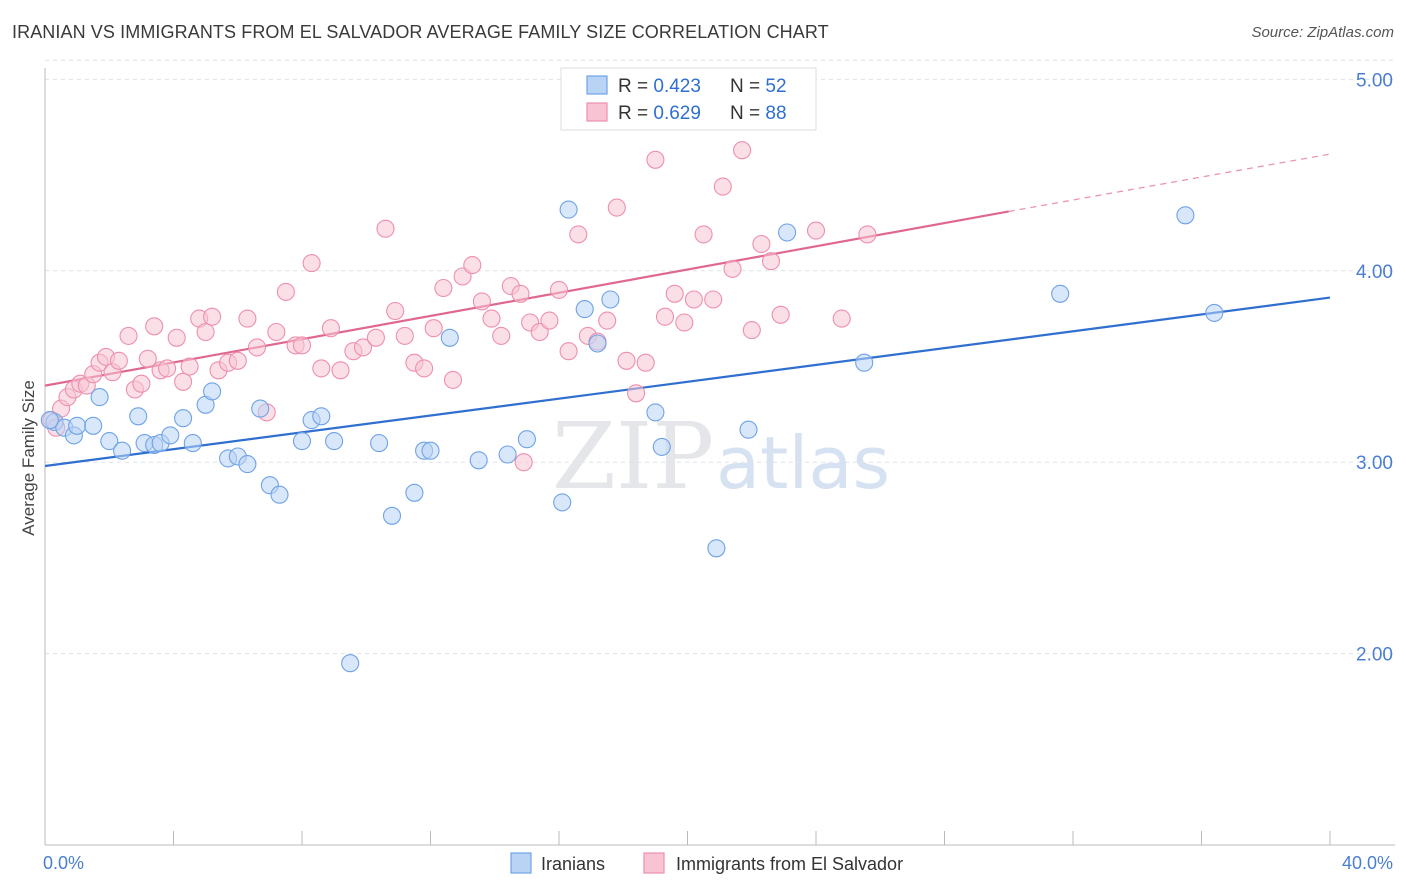 This screenshot has height=892, width=1406. What do you see at coordinates (1374, 655) in the screenshot?
I see `y-tick-label-0: 2.00` at bounding box center [1374, 655].